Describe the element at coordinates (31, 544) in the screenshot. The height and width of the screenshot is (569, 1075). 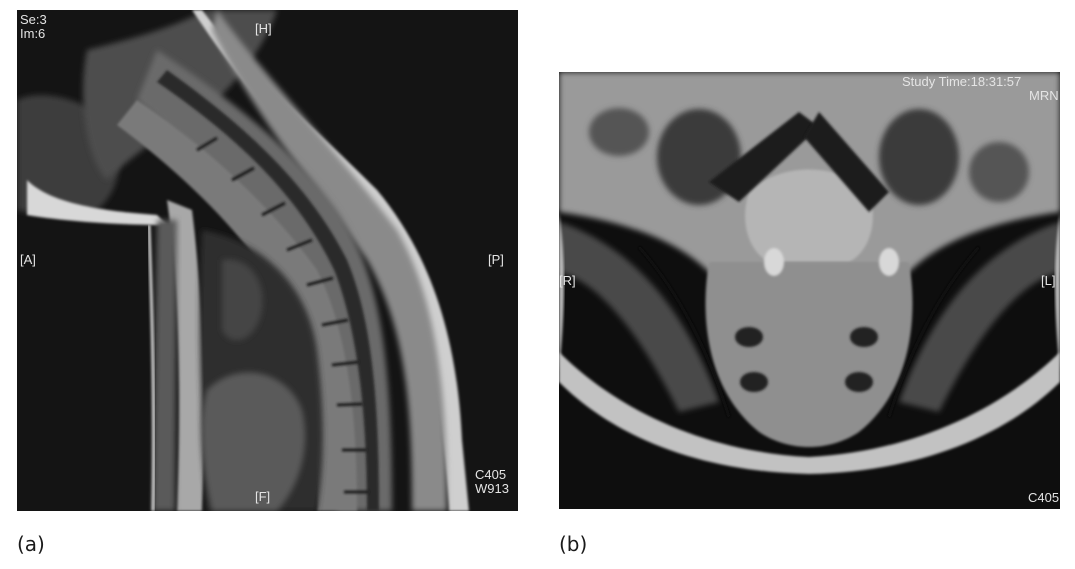
I see `caption-a: (a)` at that location.